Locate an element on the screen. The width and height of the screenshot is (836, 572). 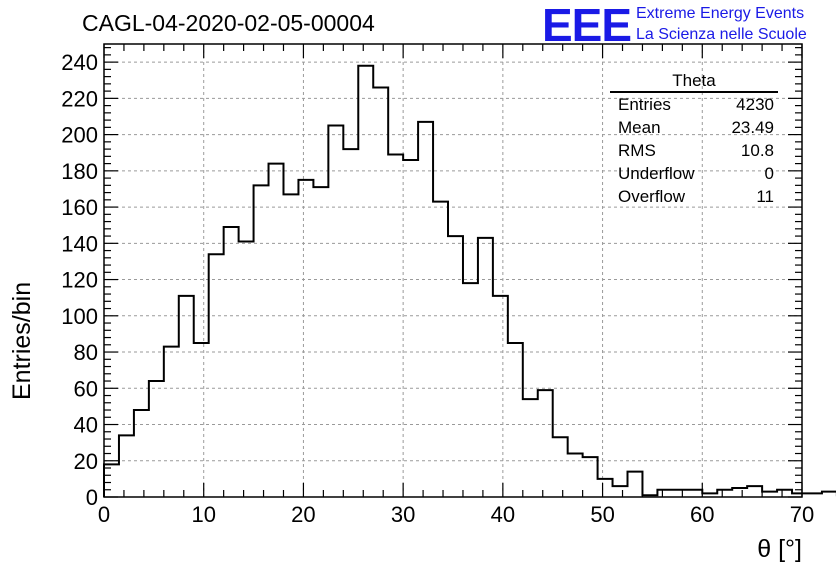
y-tick-label: 20 is located at coordinates (86, 461).